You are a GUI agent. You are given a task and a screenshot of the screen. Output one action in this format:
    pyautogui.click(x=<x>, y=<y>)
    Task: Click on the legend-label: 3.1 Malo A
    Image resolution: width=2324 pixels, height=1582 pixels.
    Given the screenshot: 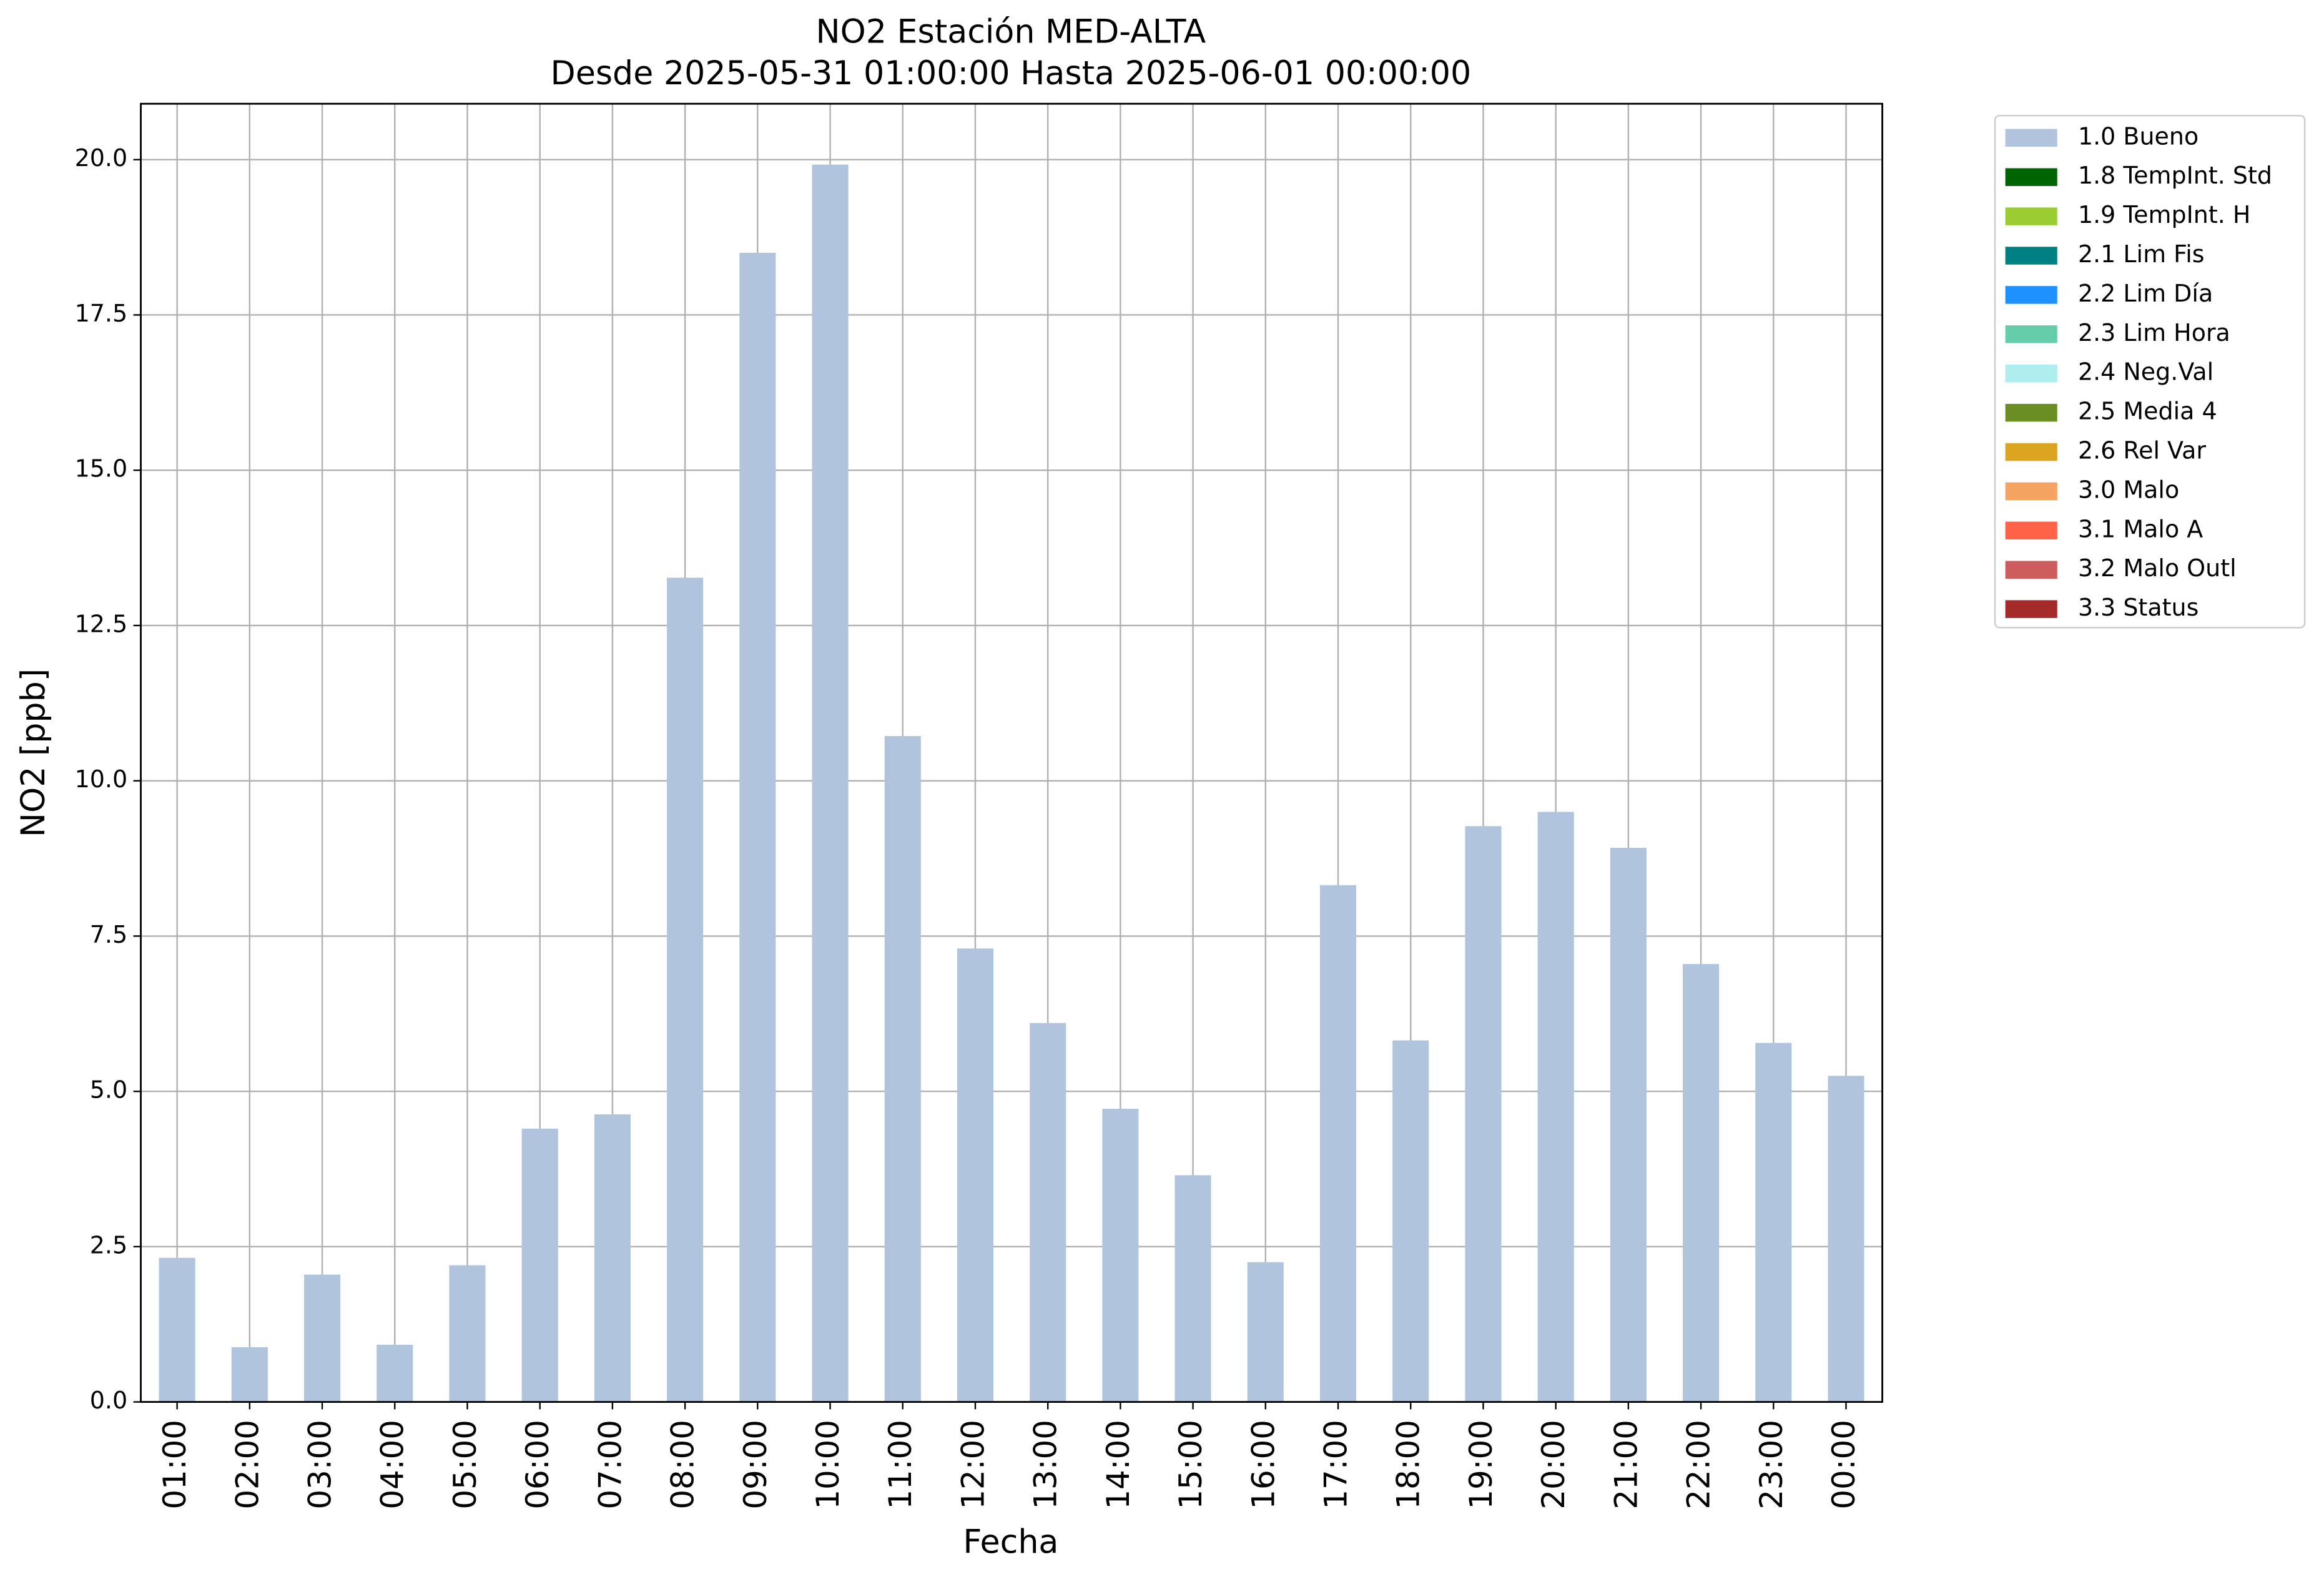 What is the action you would take?
    pyautogui.click(x=2140, y=529)
    